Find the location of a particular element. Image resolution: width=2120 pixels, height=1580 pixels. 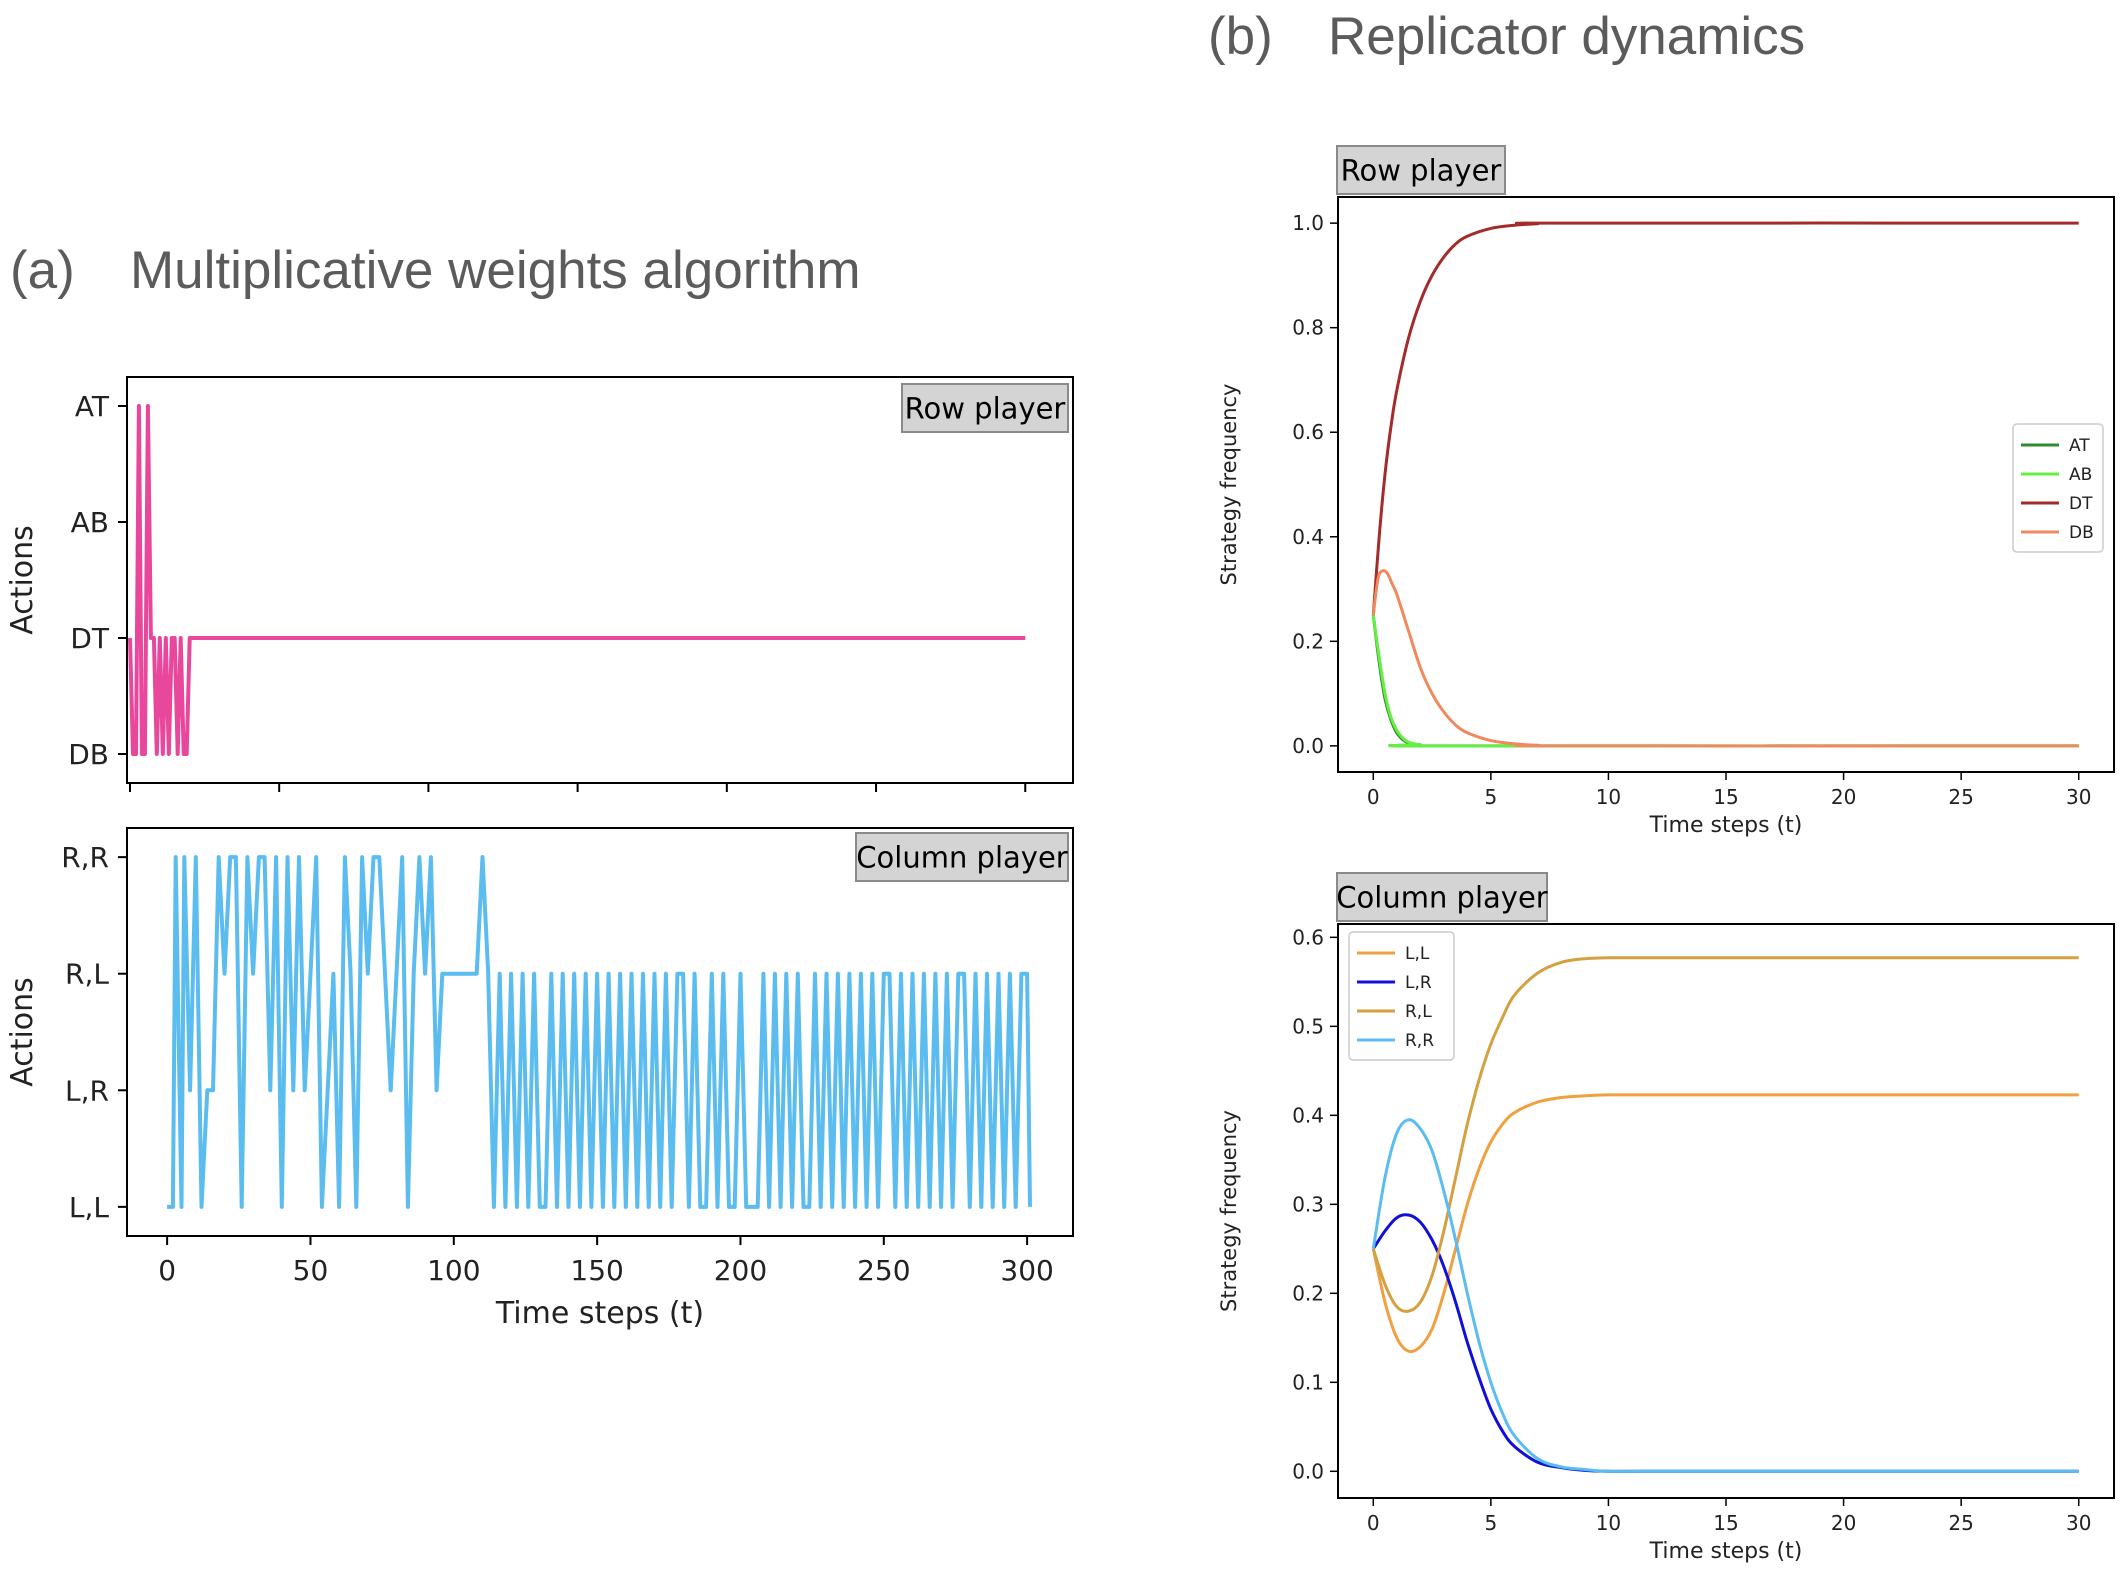

rep_col-ylabel: Strategy frequency is located at coordinates (1229, 1211).